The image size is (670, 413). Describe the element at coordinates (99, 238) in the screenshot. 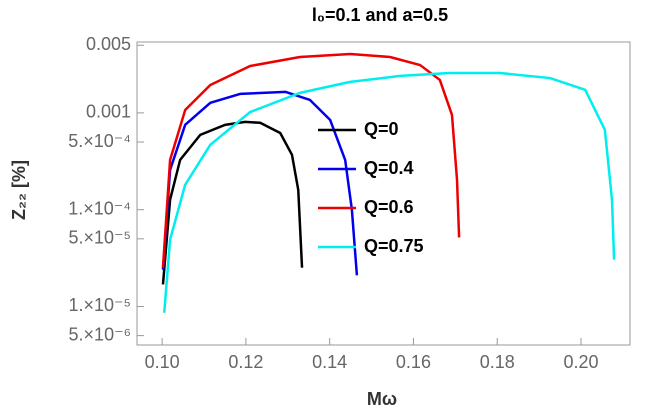

I see `y-tick-label: 5.×10⁻⁵` at that location.